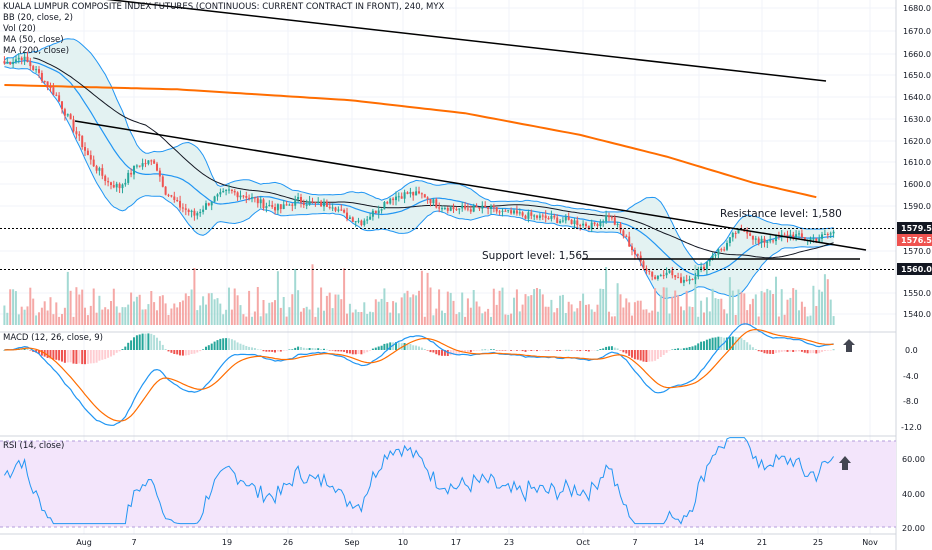  What do you see at coordinates (34, 446) in the screenshot?
I see `rsi-label: RSI (14, close)` at bounding box center [34, 446].